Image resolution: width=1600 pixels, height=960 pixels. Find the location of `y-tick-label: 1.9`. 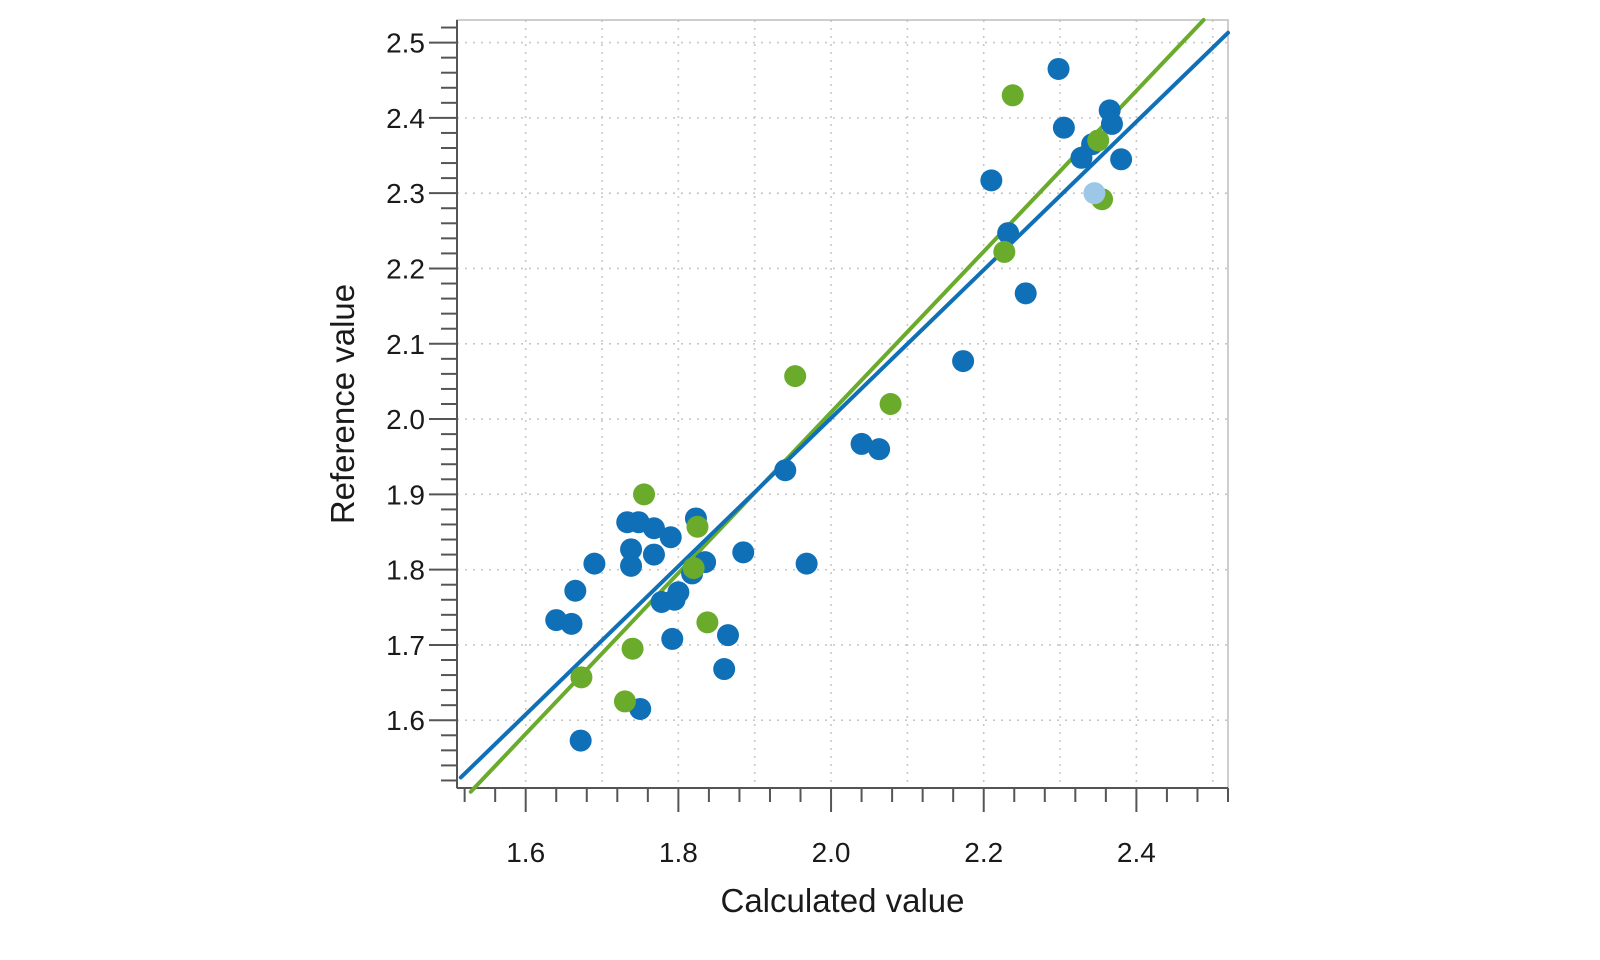

y-tick-label: 1.9 is located at coordinates (405, 494).